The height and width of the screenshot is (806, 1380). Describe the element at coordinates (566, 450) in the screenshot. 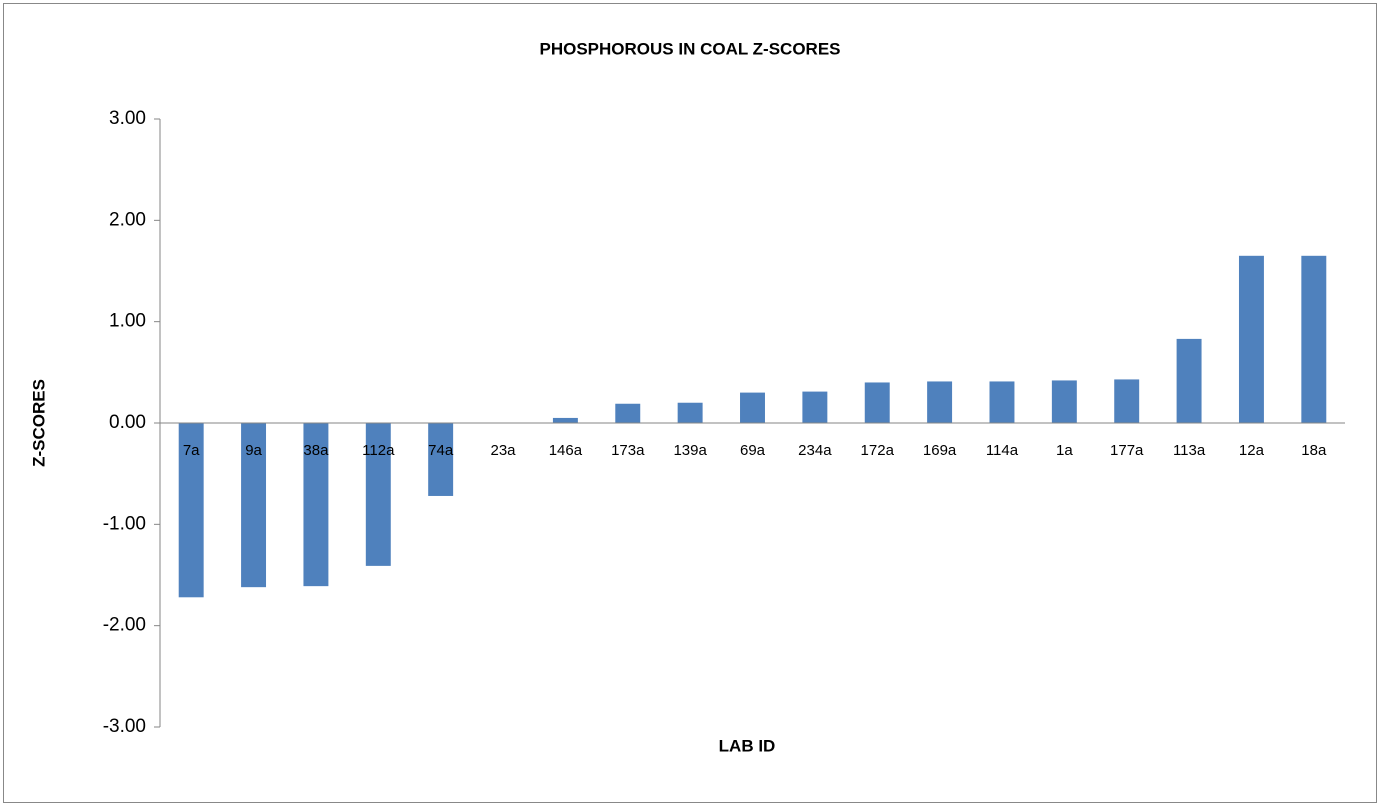

I see `x-tick-label: 146a` at that location.